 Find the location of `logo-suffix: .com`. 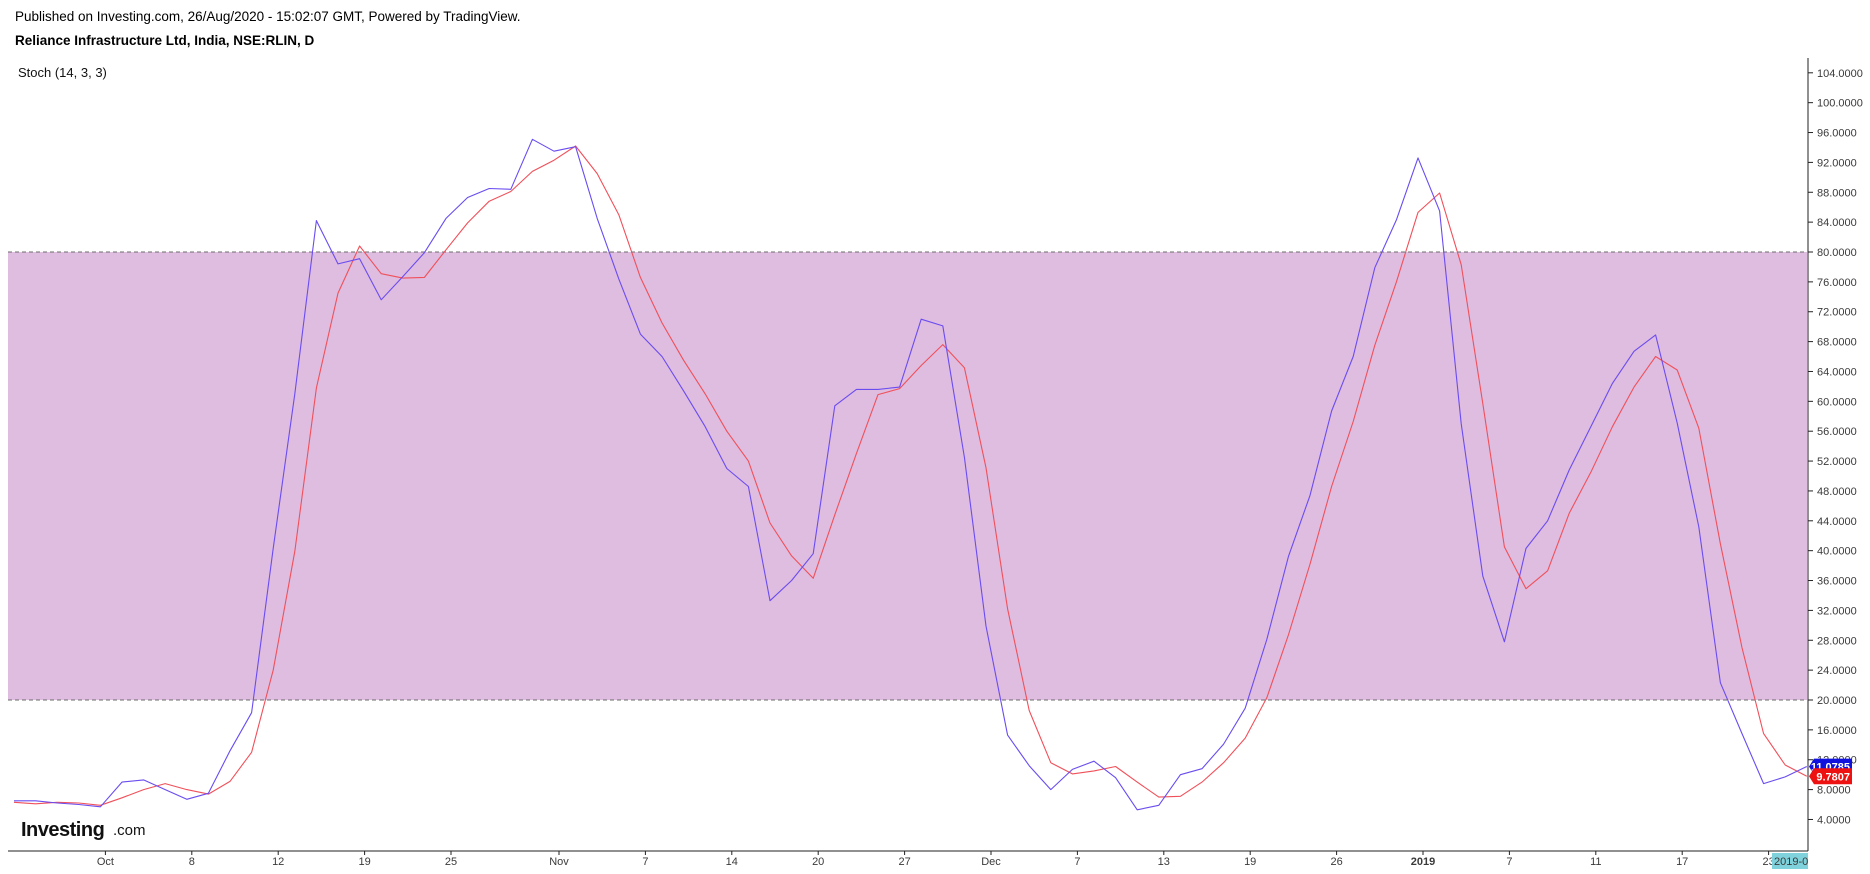

logo-suffix: .com is located at coordinates (129, 830).